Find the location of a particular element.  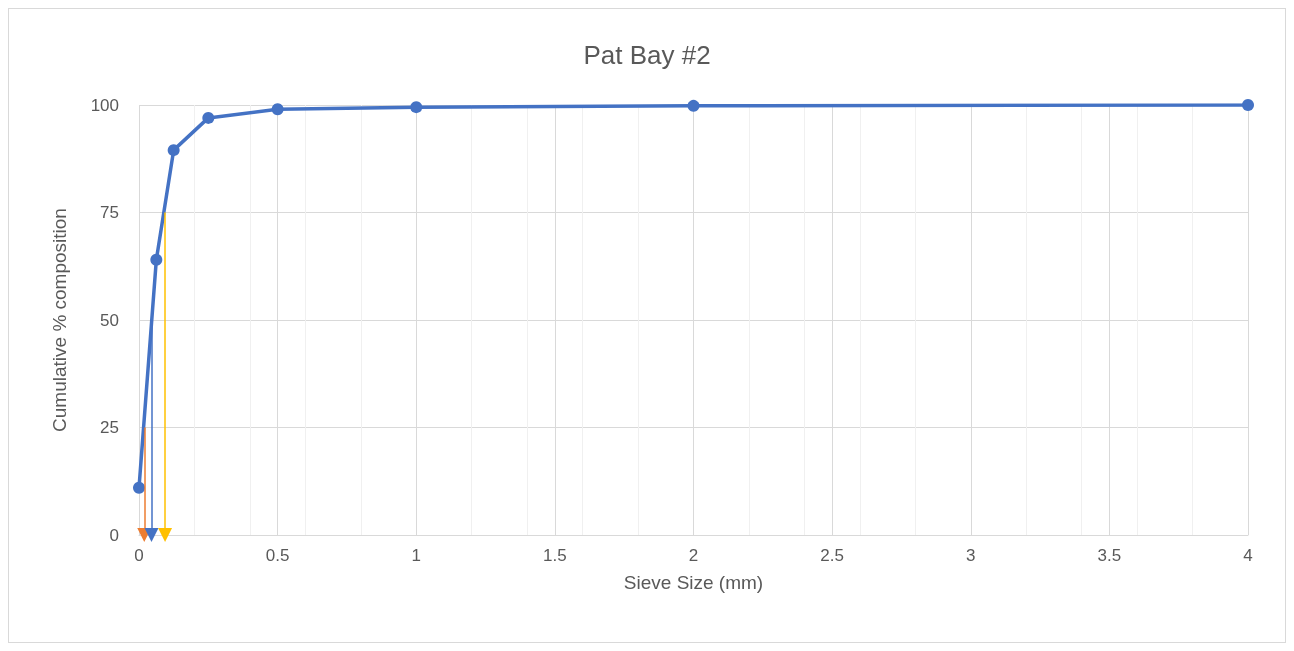

x-tick-label: 0.5 is located at coordinates (277, 555).